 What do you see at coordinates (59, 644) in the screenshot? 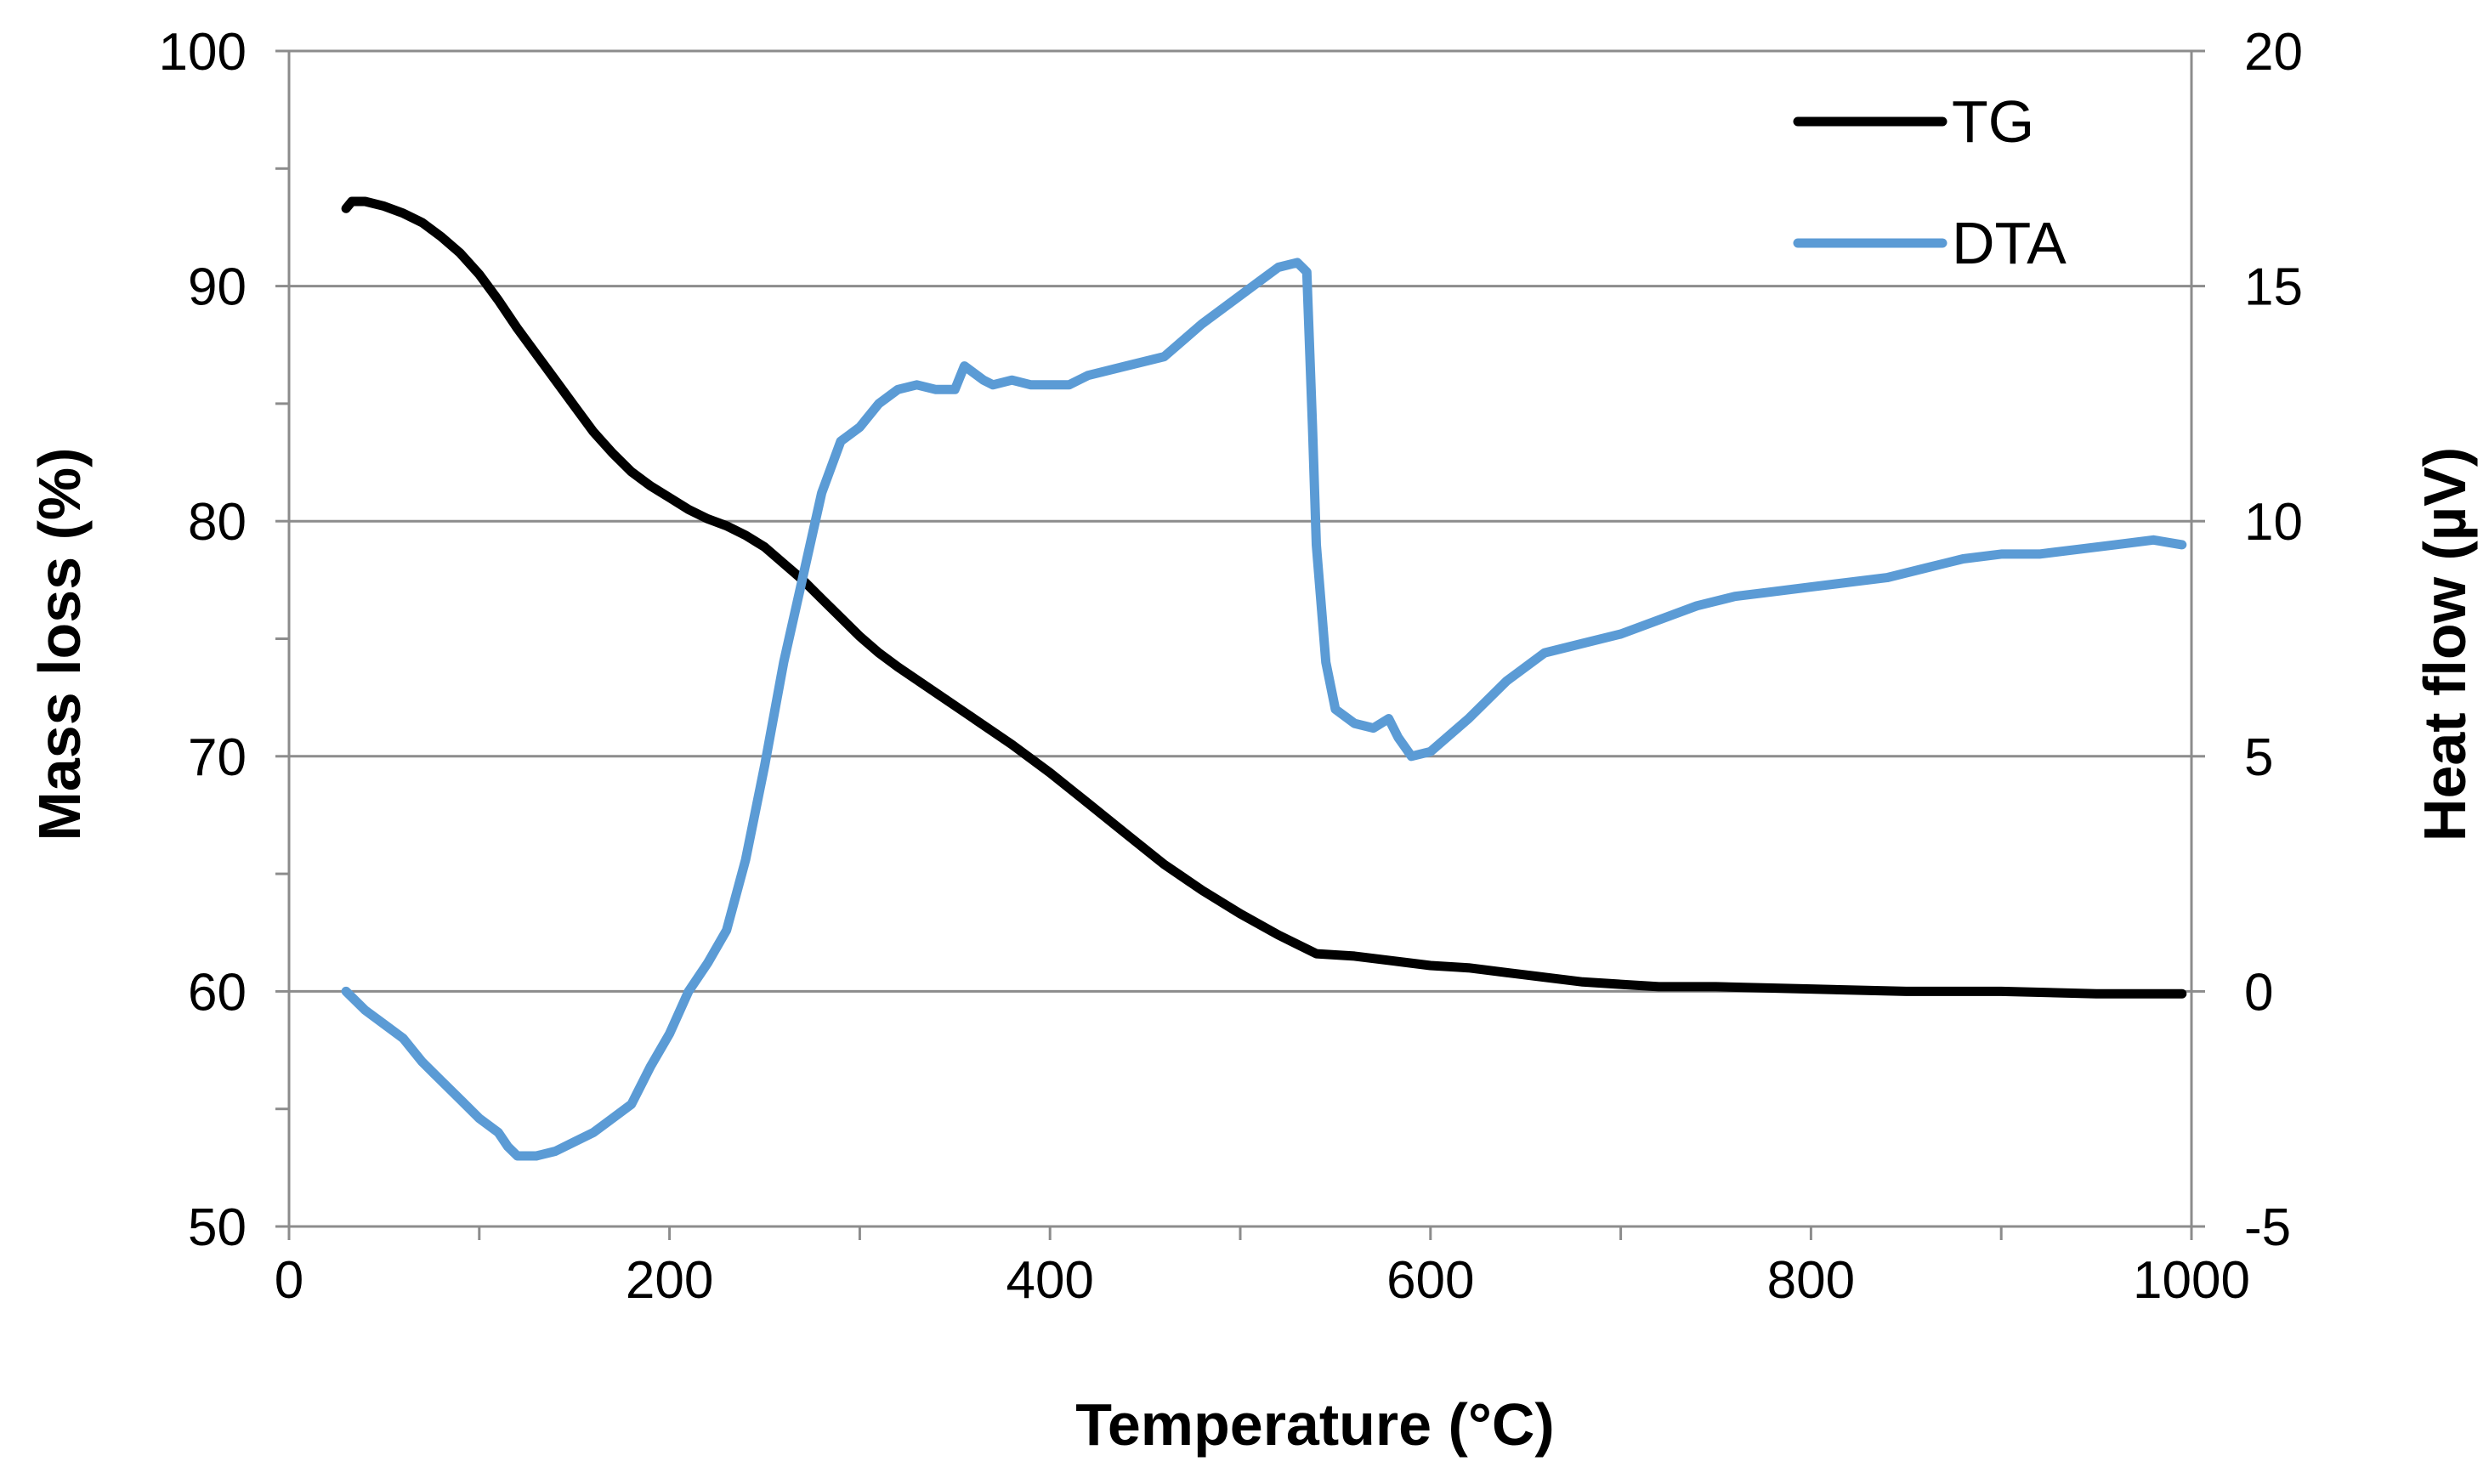
I see `y-left-axis-title: Mass loss (%)` at bounding box center [59, 644].